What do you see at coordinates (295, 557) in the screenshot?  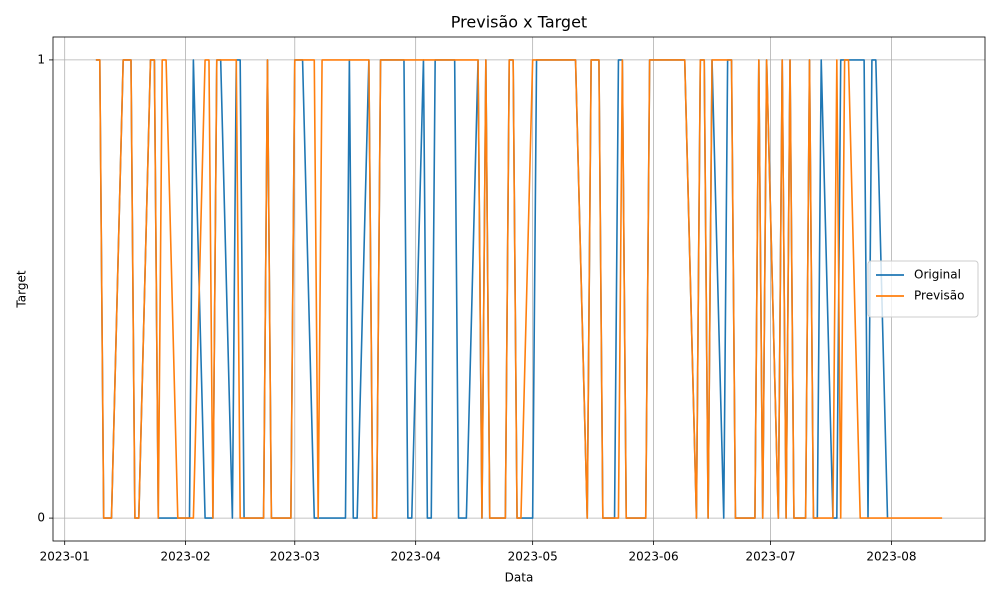 I see `x-tick-label: 2023-03` at bounding box center [295, 557].